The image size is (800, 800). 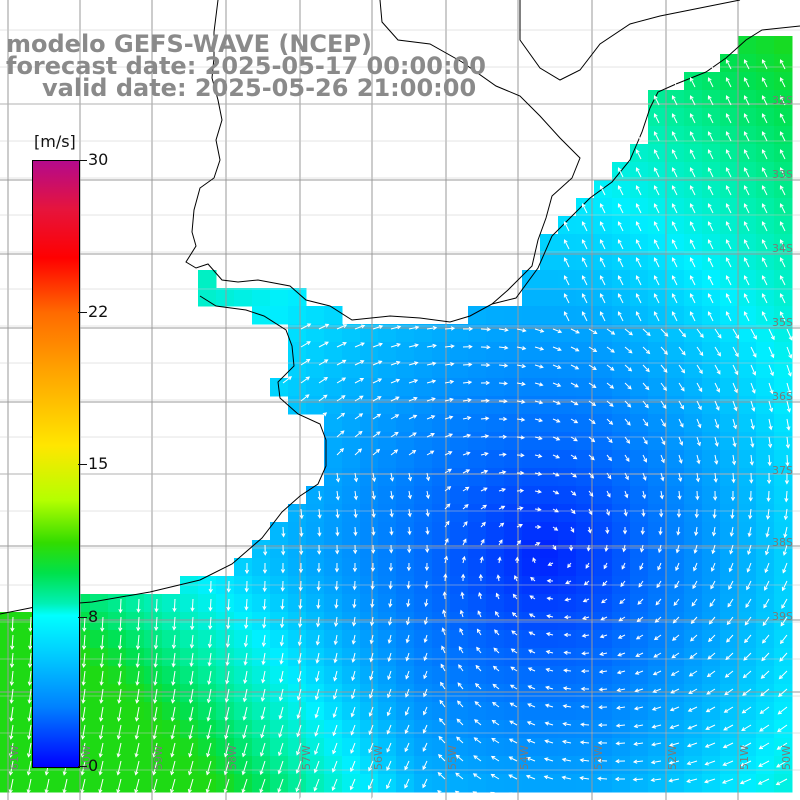 I want to click on longitude-label: 61W, so click(x=14, y=757).